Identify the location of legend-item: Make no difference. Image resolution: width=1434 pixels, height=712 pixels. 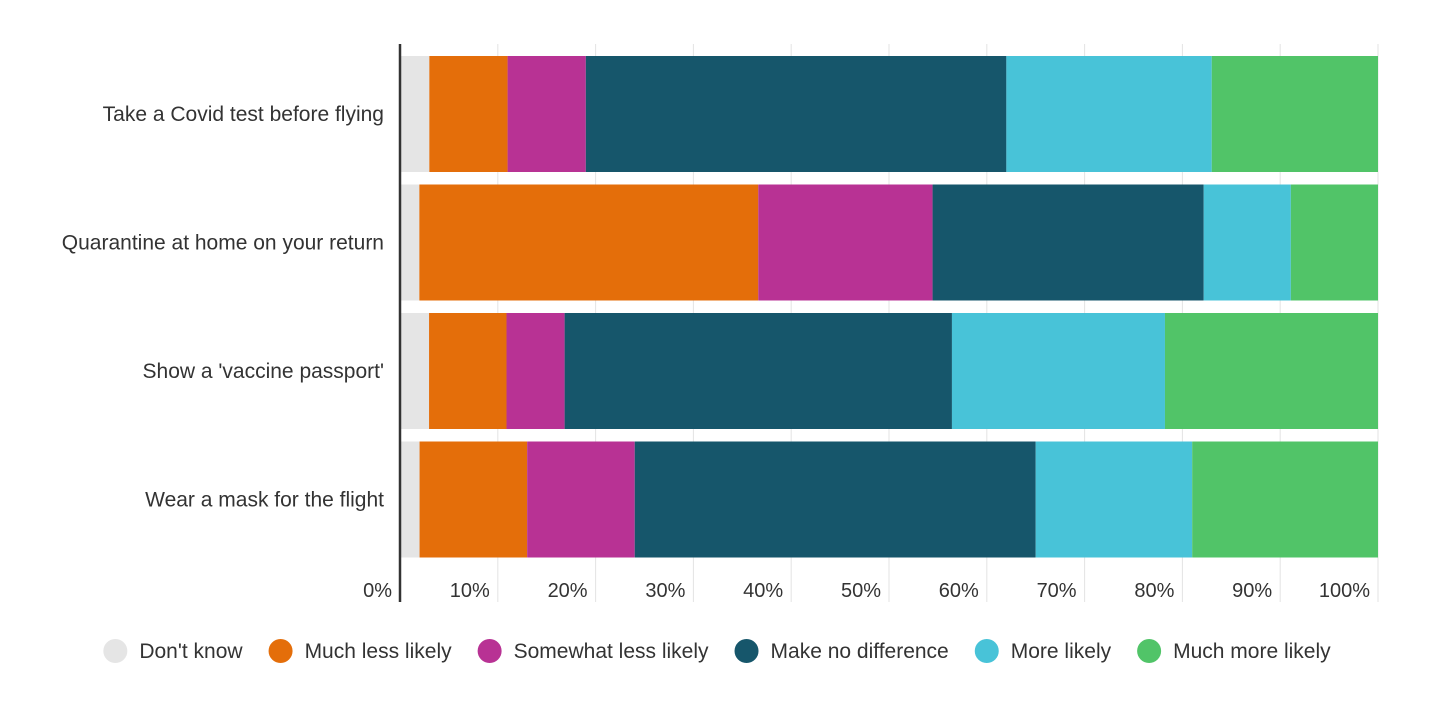
(841, 651).